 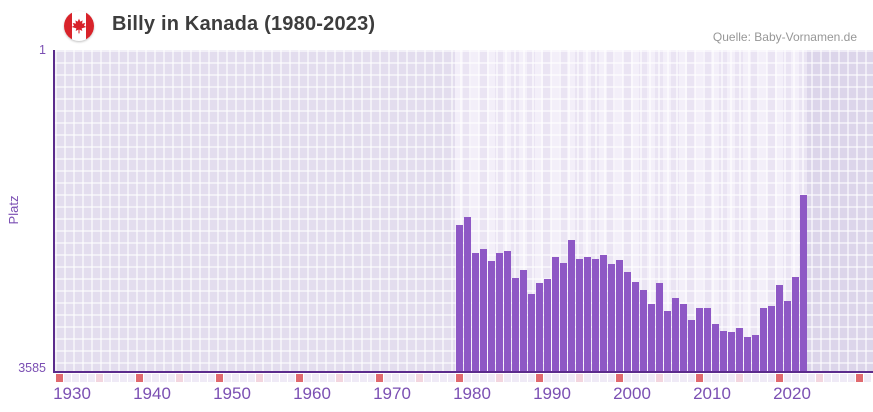 What do you see at coordinates (147, 378) in the screenshot?
I see `year-marker-1941` at bounding box center [147, 378].